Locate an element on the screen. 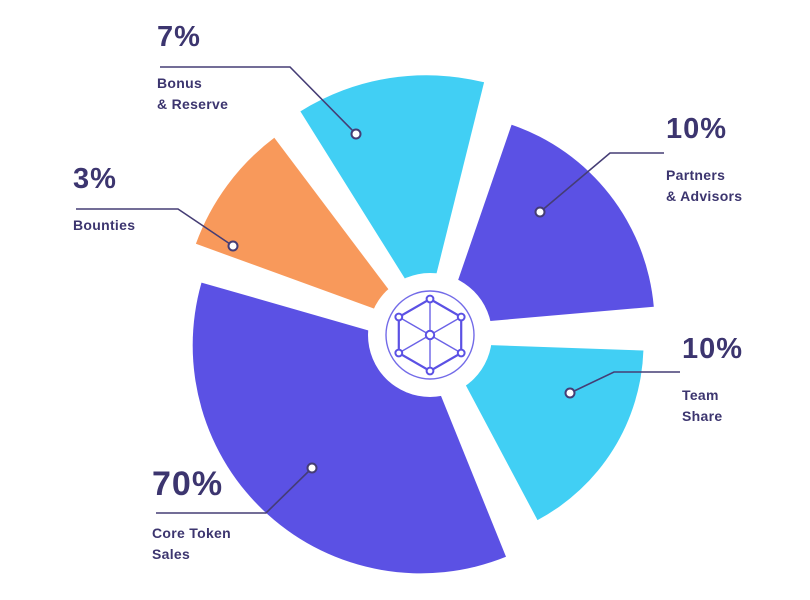 This screenshot has height=600, width=810. pie-slice-partners-advisors is located at coordinates (548, 225).